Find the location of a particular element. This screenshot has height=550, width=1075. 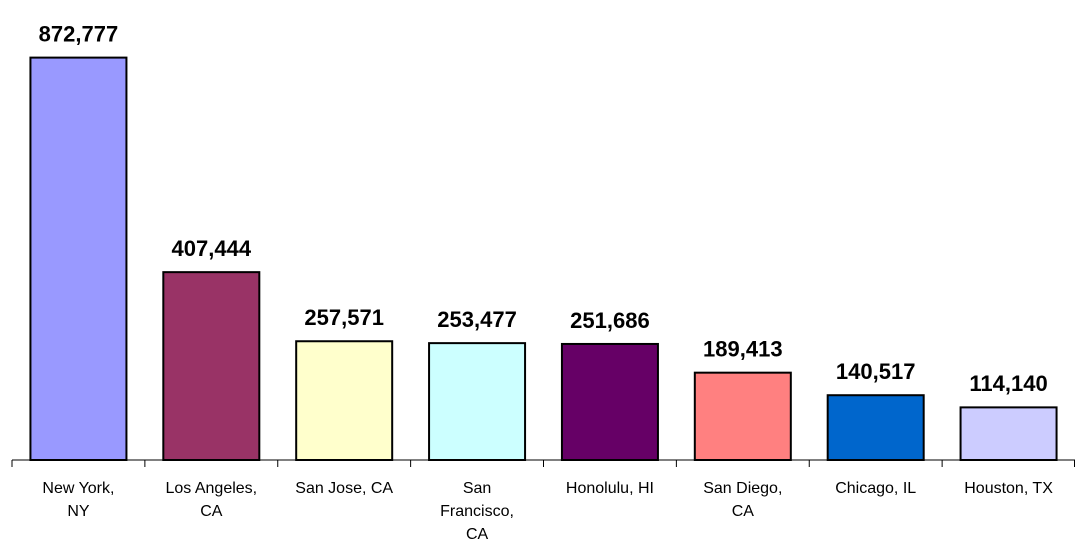

x-tick-label: San Jose, CA is located at coordinates (344, 488).